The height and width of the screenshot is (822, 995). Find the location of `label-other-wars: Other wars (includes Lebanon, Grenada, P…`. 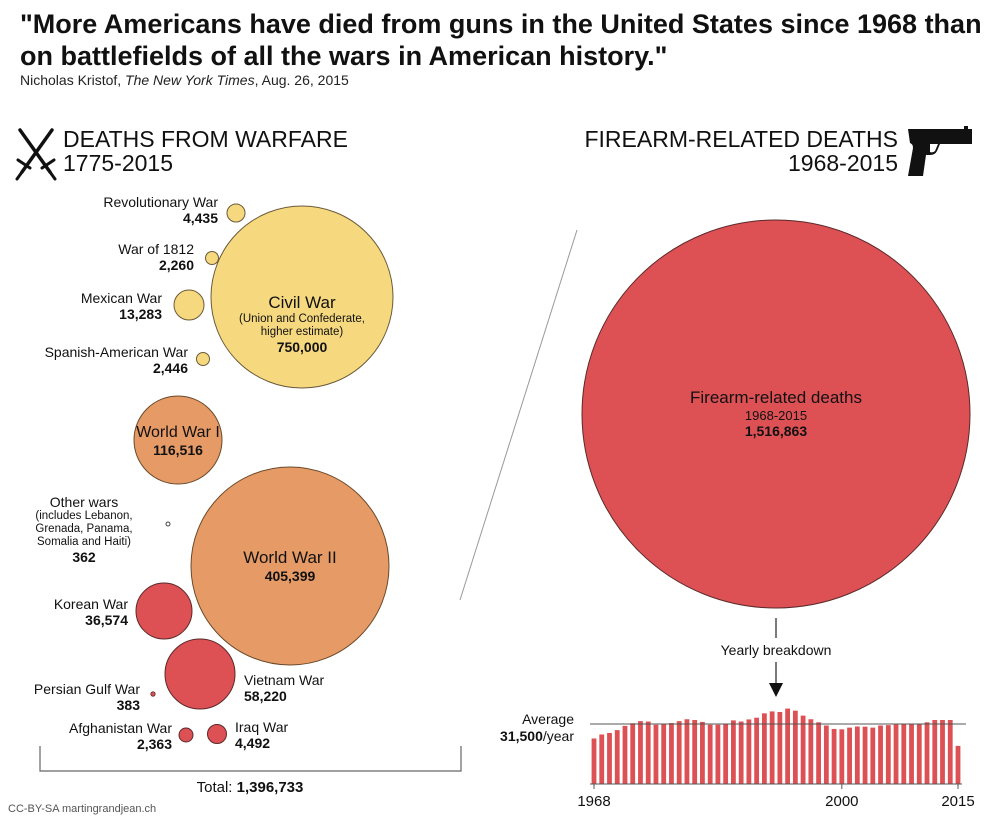

label-other-wars: Other wars (includes Lebanon, Grenada, P… is located at coordinates (84, 529).